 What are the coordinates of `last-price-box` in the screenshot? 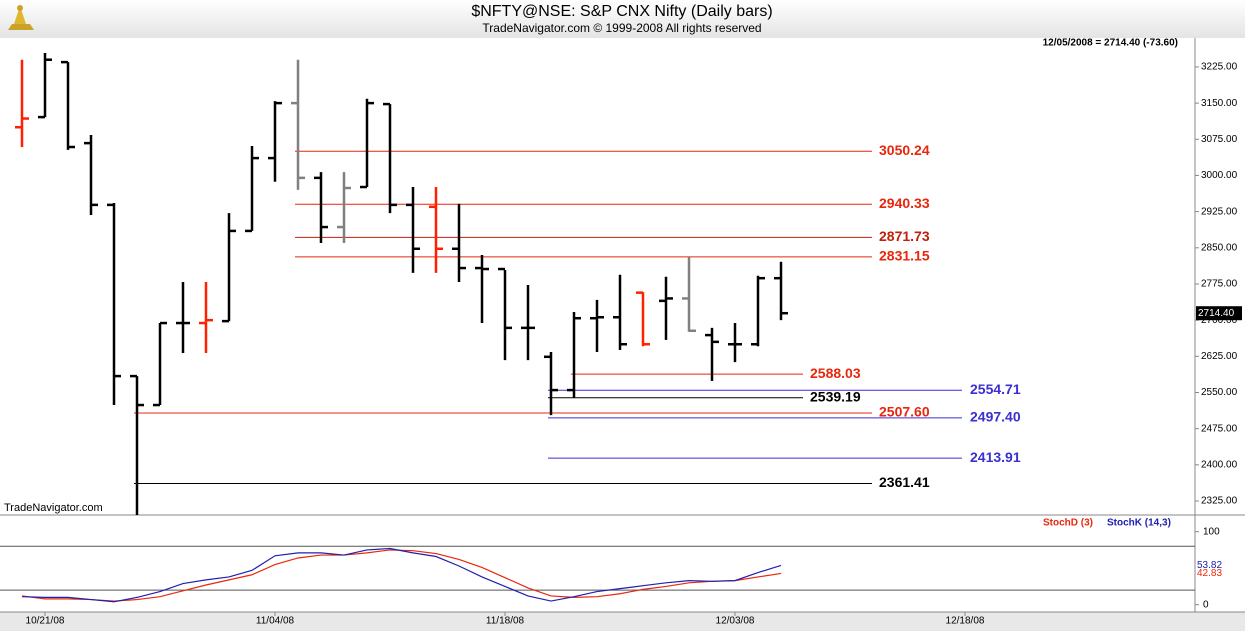 It's located at (1219, 313).